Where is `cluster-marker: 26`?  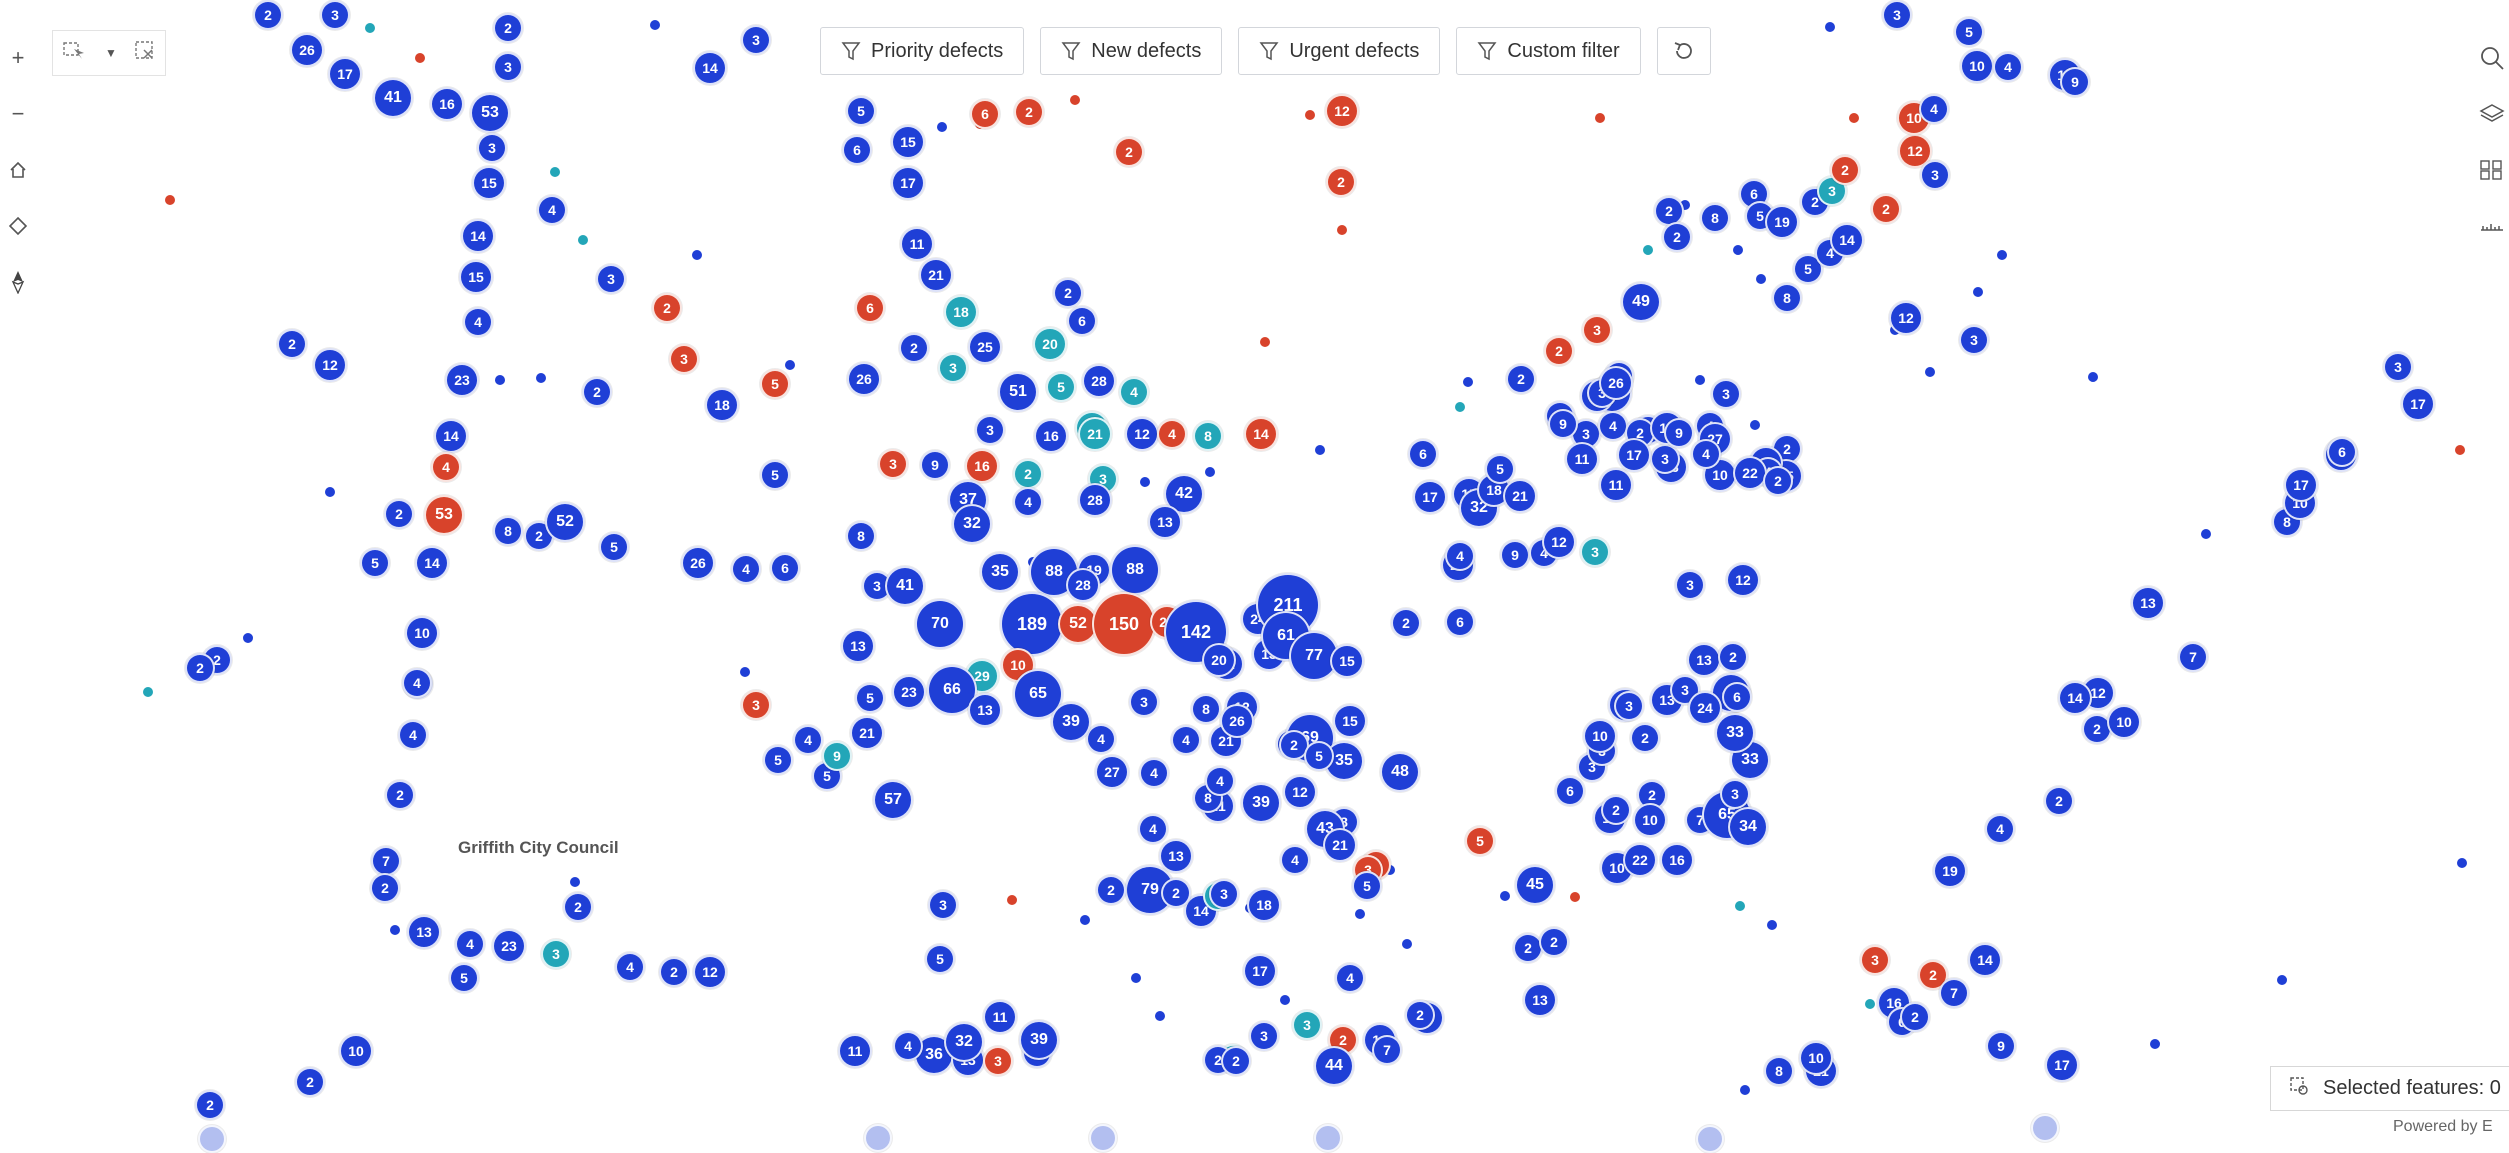 cluster-marker: 26 is located at coordinates (307, 50).